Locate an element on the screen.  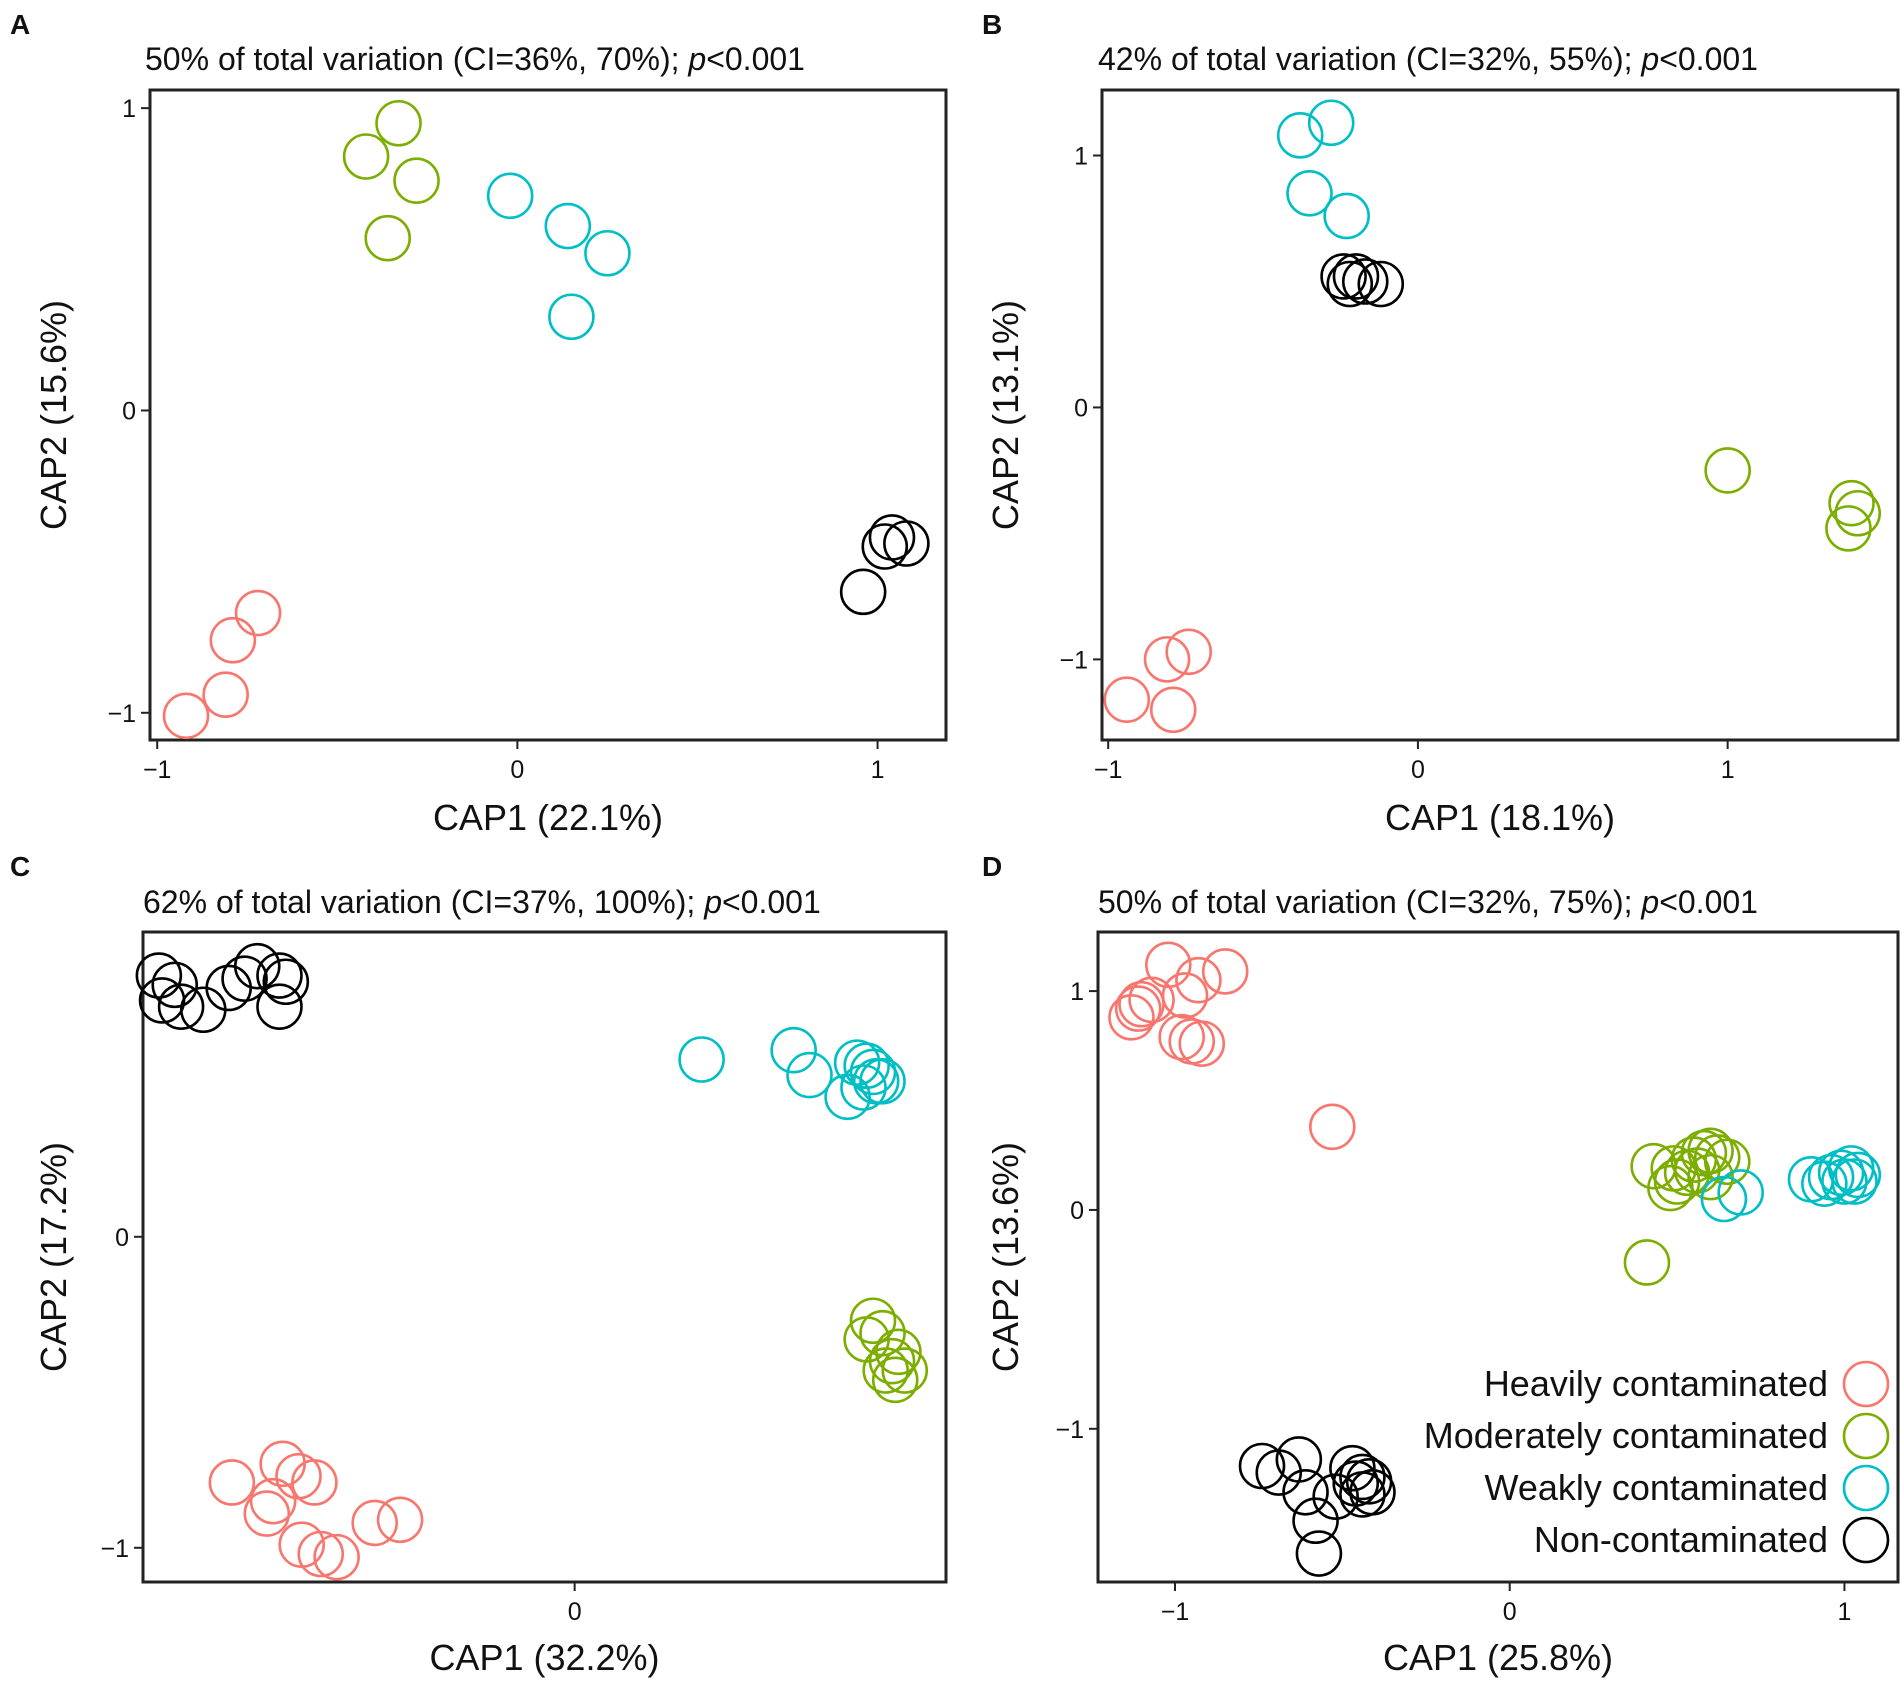
legend-key-moderately is located at coordinates (1866, 1436).